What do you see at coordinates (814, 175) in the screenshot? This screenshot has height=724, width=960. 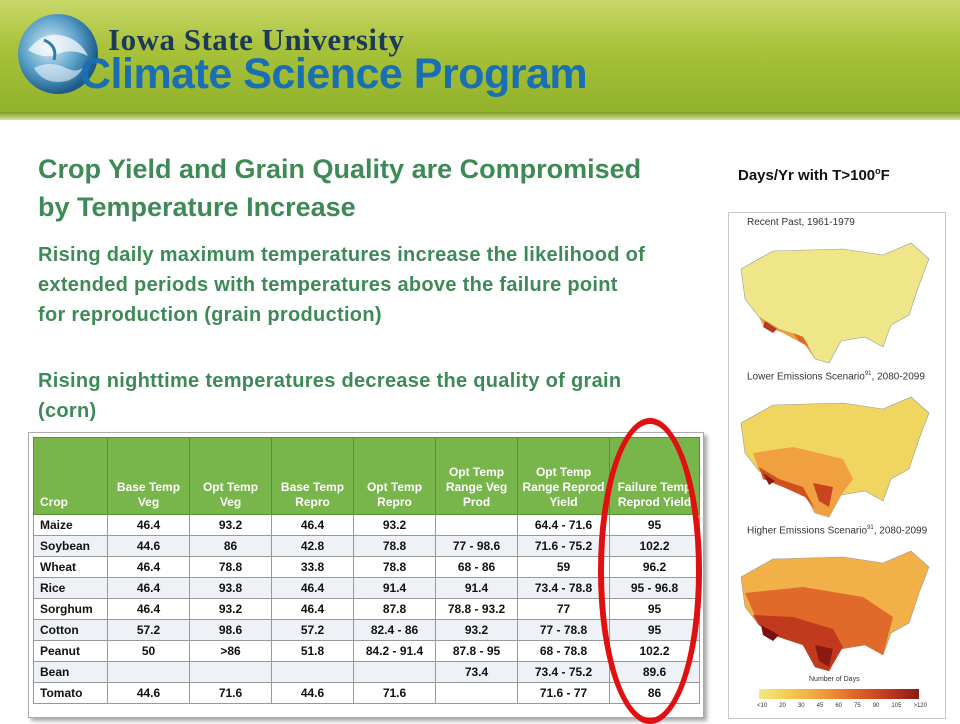 I see `maps-title: Days/Yr with T>100oF` at bounding box center [814, 175].